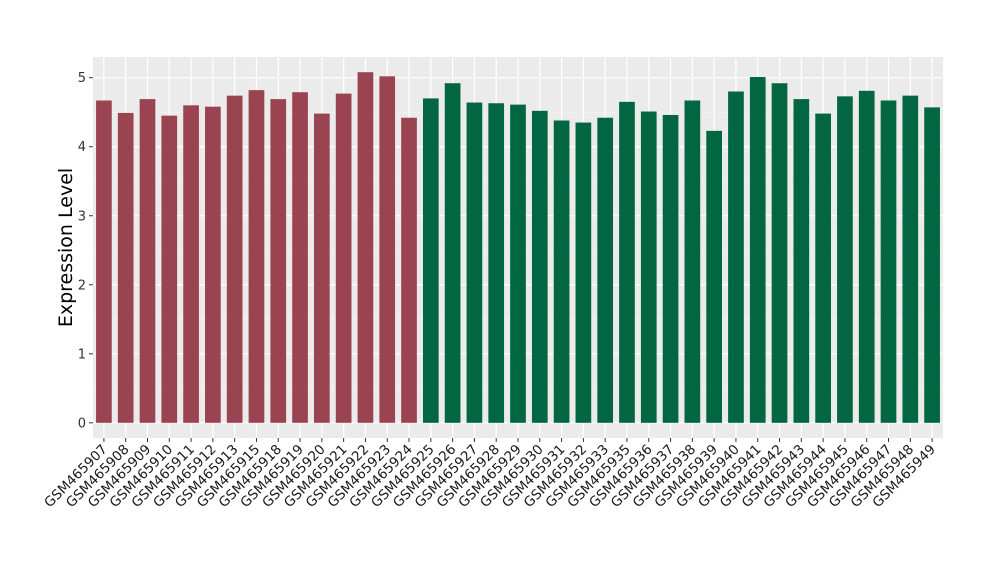 The width and height of the screenshot is (1000, 580). I want to click on y-axis: 0 1 2 3 4 5, so click(85, 251).